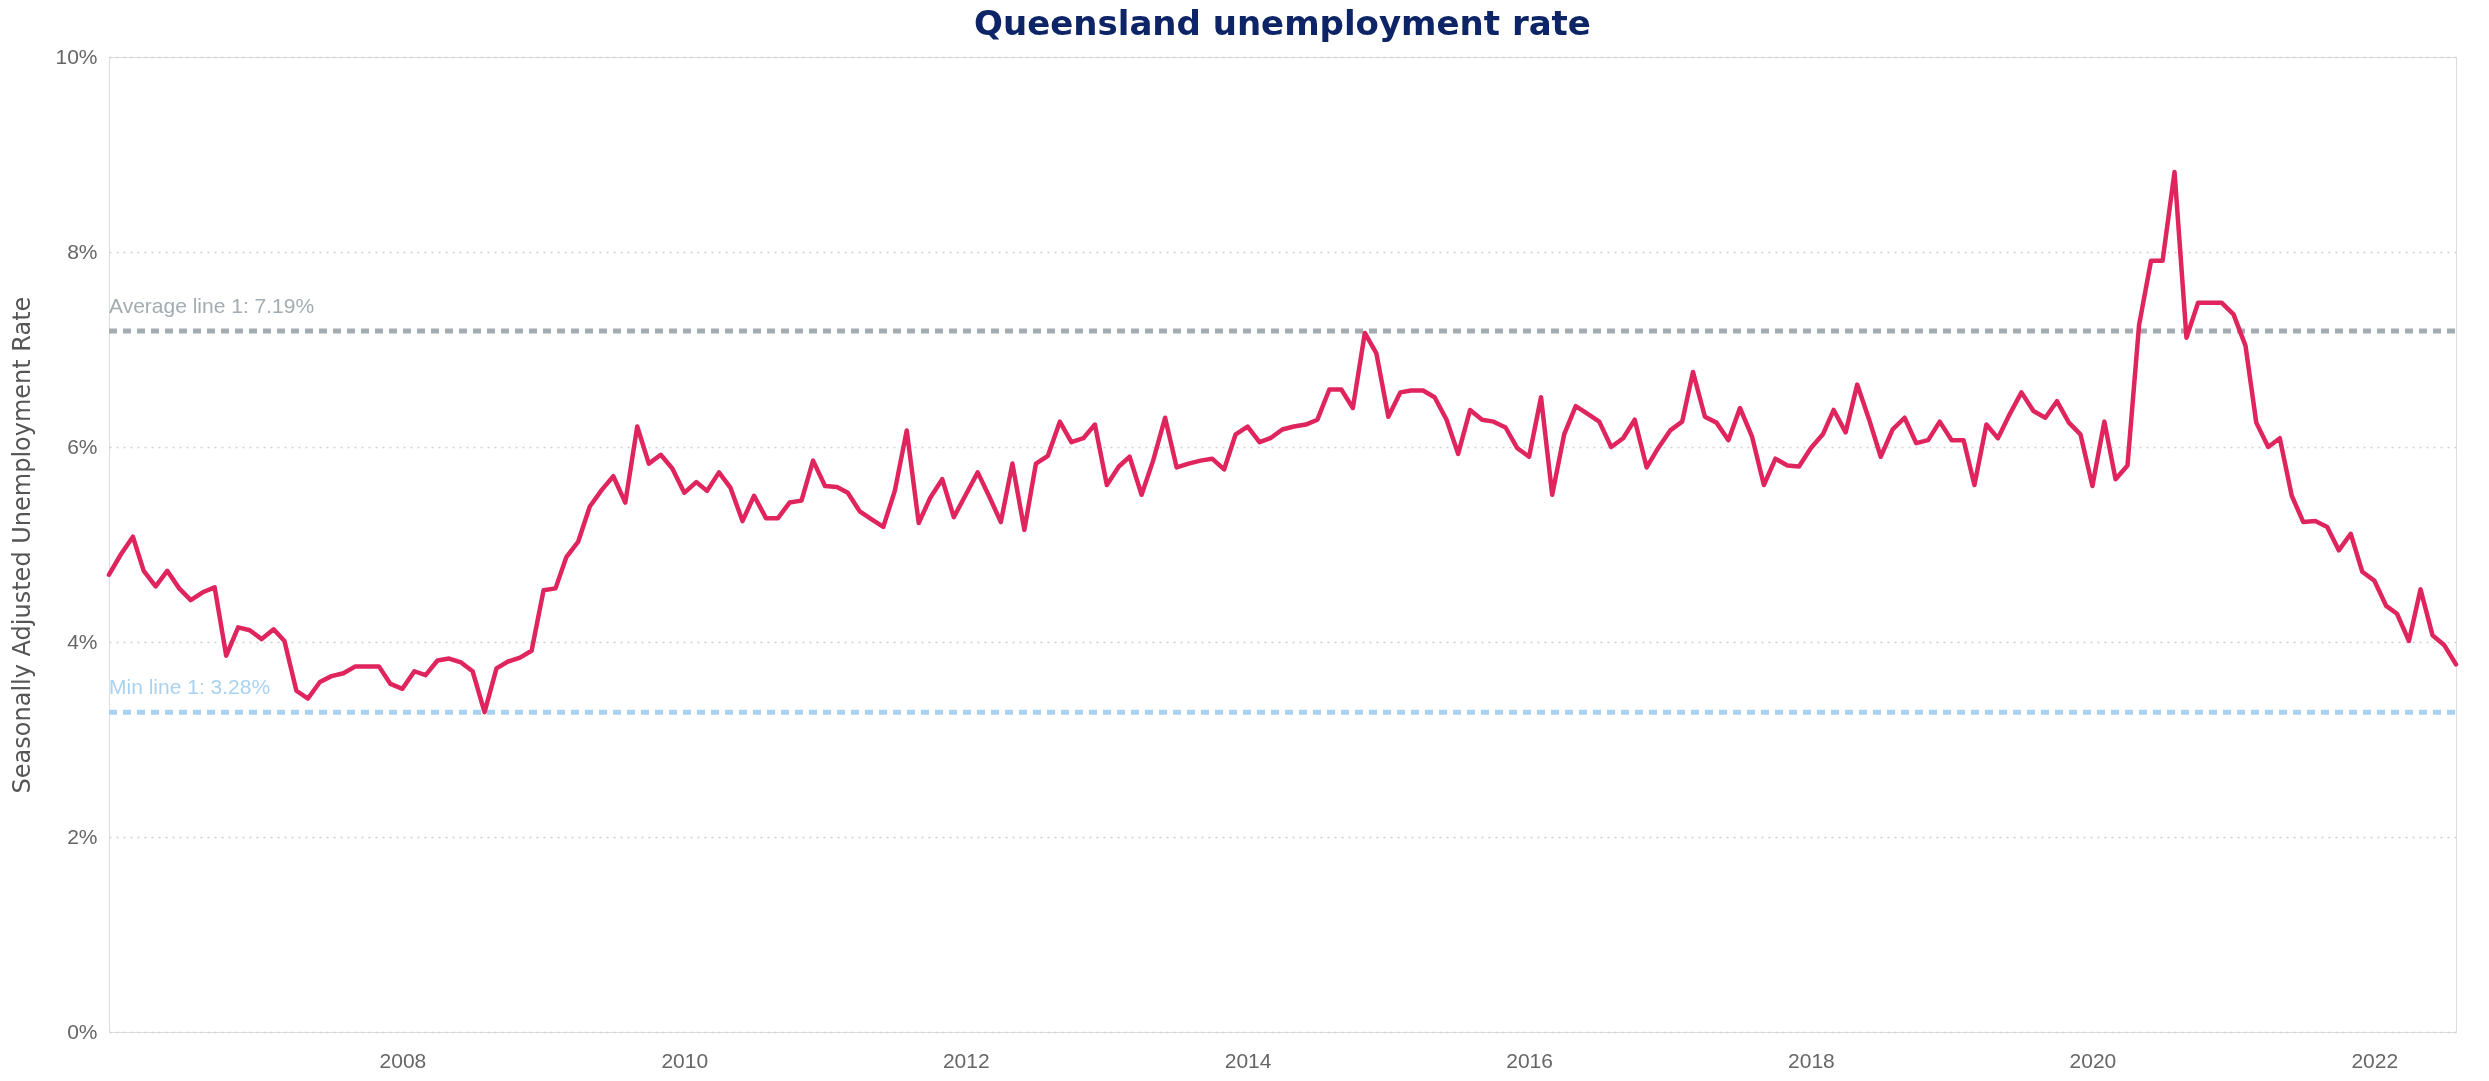  I want to click on x-tick-label: 2008, so click(403, 1060).